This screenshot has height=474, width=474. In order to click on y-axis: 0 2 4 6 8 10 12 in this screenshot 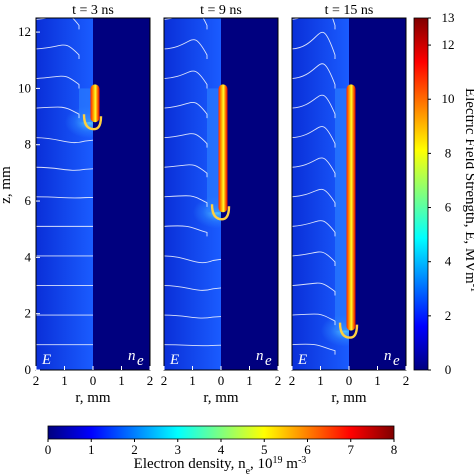, I will do `click(29, 200)`.